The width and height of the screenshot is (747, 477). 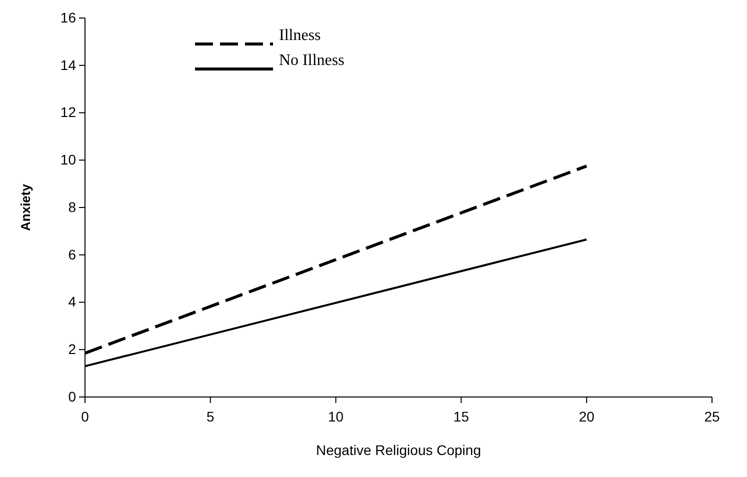 I want to click on y-tick-label: 12, so click(x=68, y=112).